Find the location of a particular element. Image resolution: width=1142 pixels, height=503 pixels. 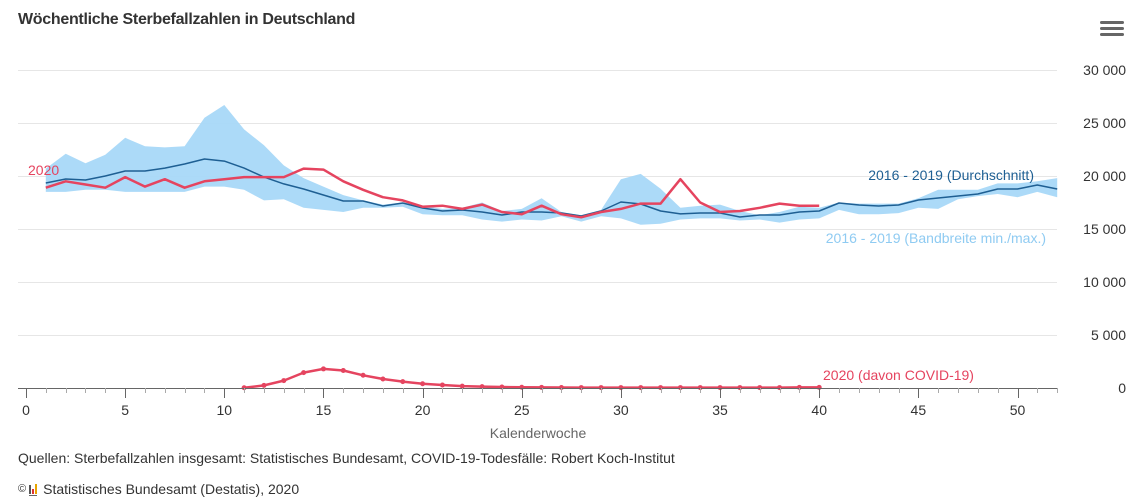

copyright-symbol: © is located at coordinates (22, 489).